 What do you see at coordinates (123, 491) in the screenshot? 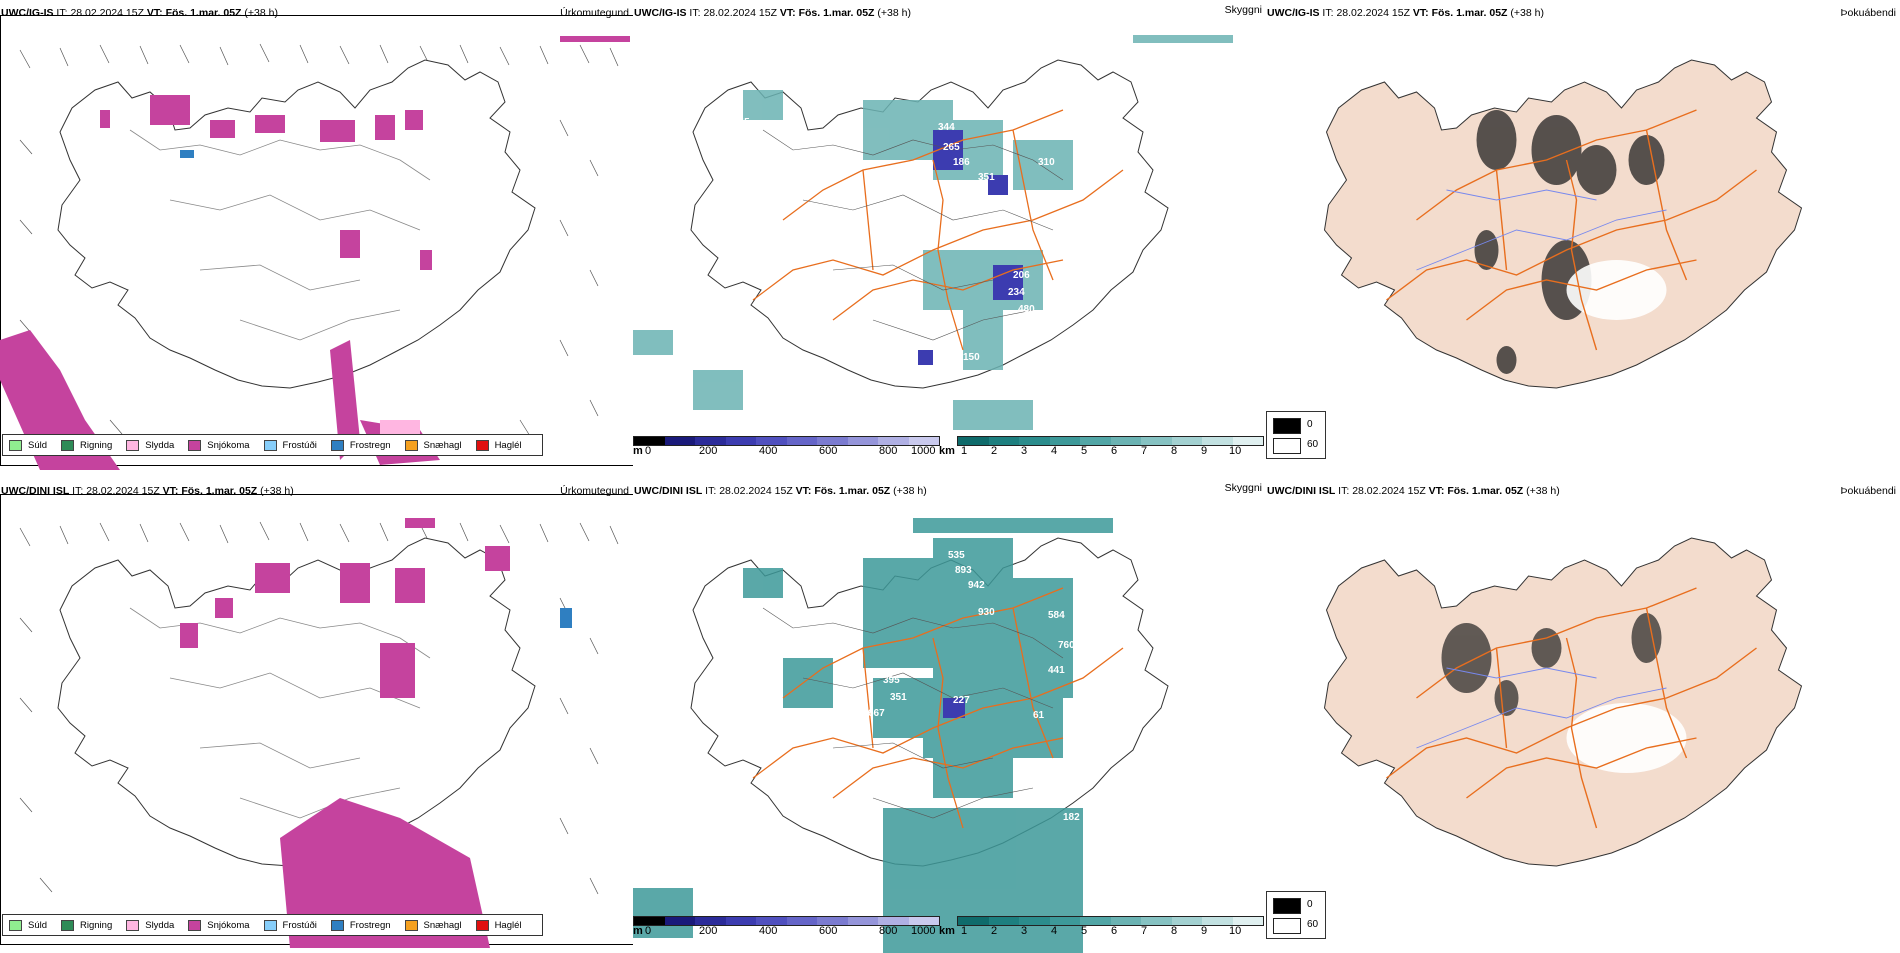
I see `it-value: 28.02.2024 15Z` at bounding box center [123, 491].